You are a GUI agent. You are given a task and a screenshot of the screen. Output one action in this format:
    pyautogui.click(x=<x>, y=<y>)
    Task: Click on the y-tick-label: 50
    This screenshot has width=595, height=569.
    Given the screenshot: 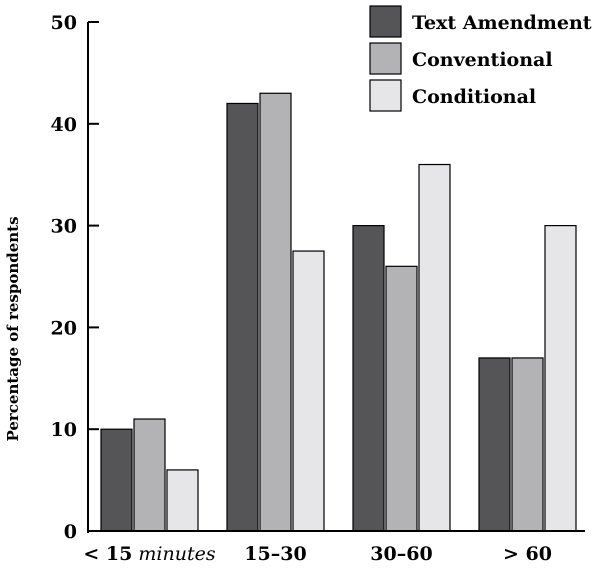 What is the action you would take?
    pyautogui.click(x=64, y=23)
    